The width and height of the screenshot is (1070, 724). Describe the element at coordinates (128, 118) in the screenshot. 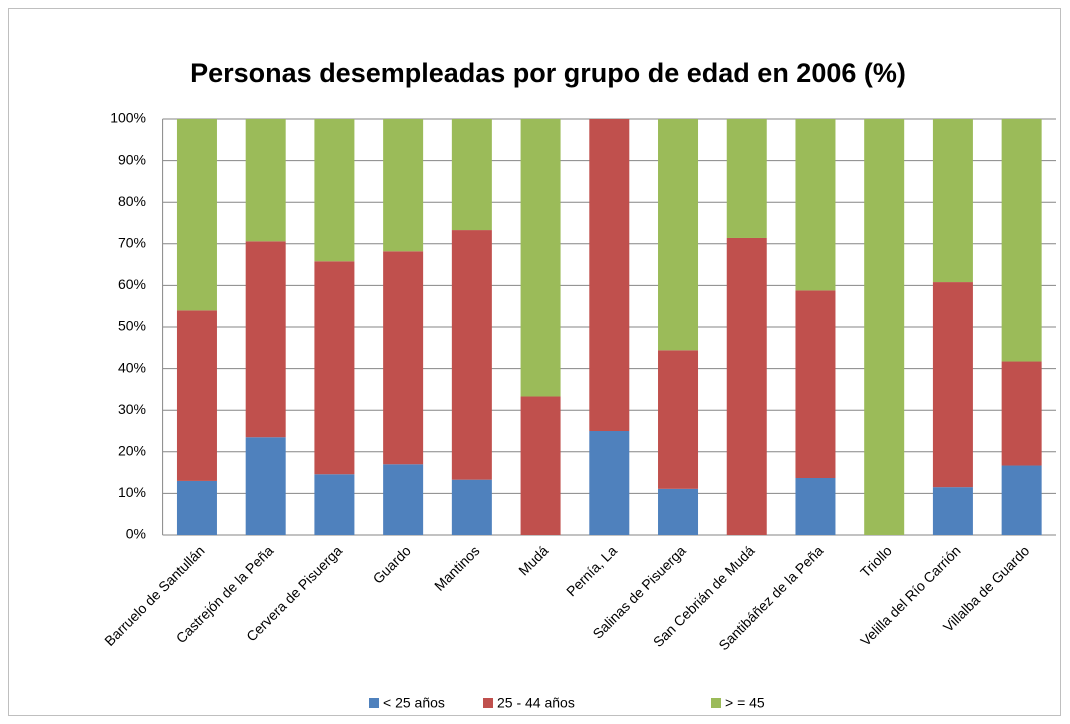

I see `y-tick-label: 100%` at that location.